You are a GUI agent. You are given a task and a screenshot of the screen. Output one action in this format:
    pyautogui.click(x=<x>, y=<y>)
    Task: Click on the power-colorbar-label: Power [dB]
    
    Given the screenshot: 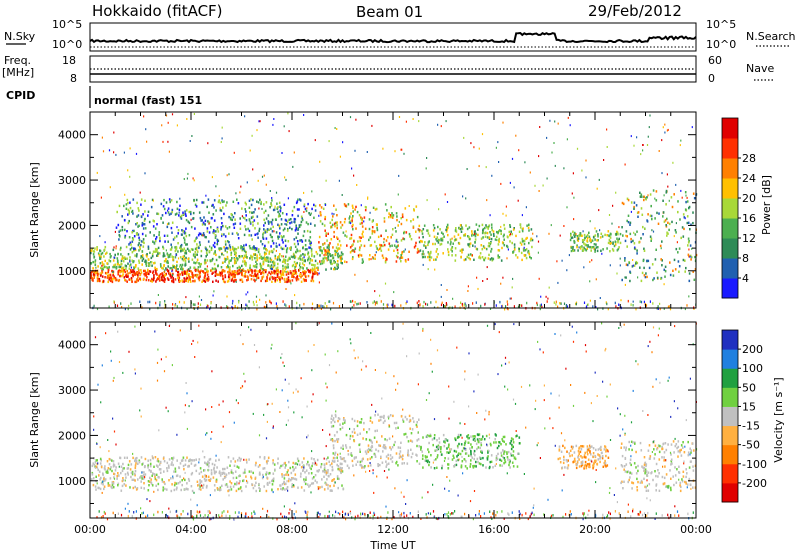 What is the action you would take?
    pyautogui.click(x=766, y=205)
    